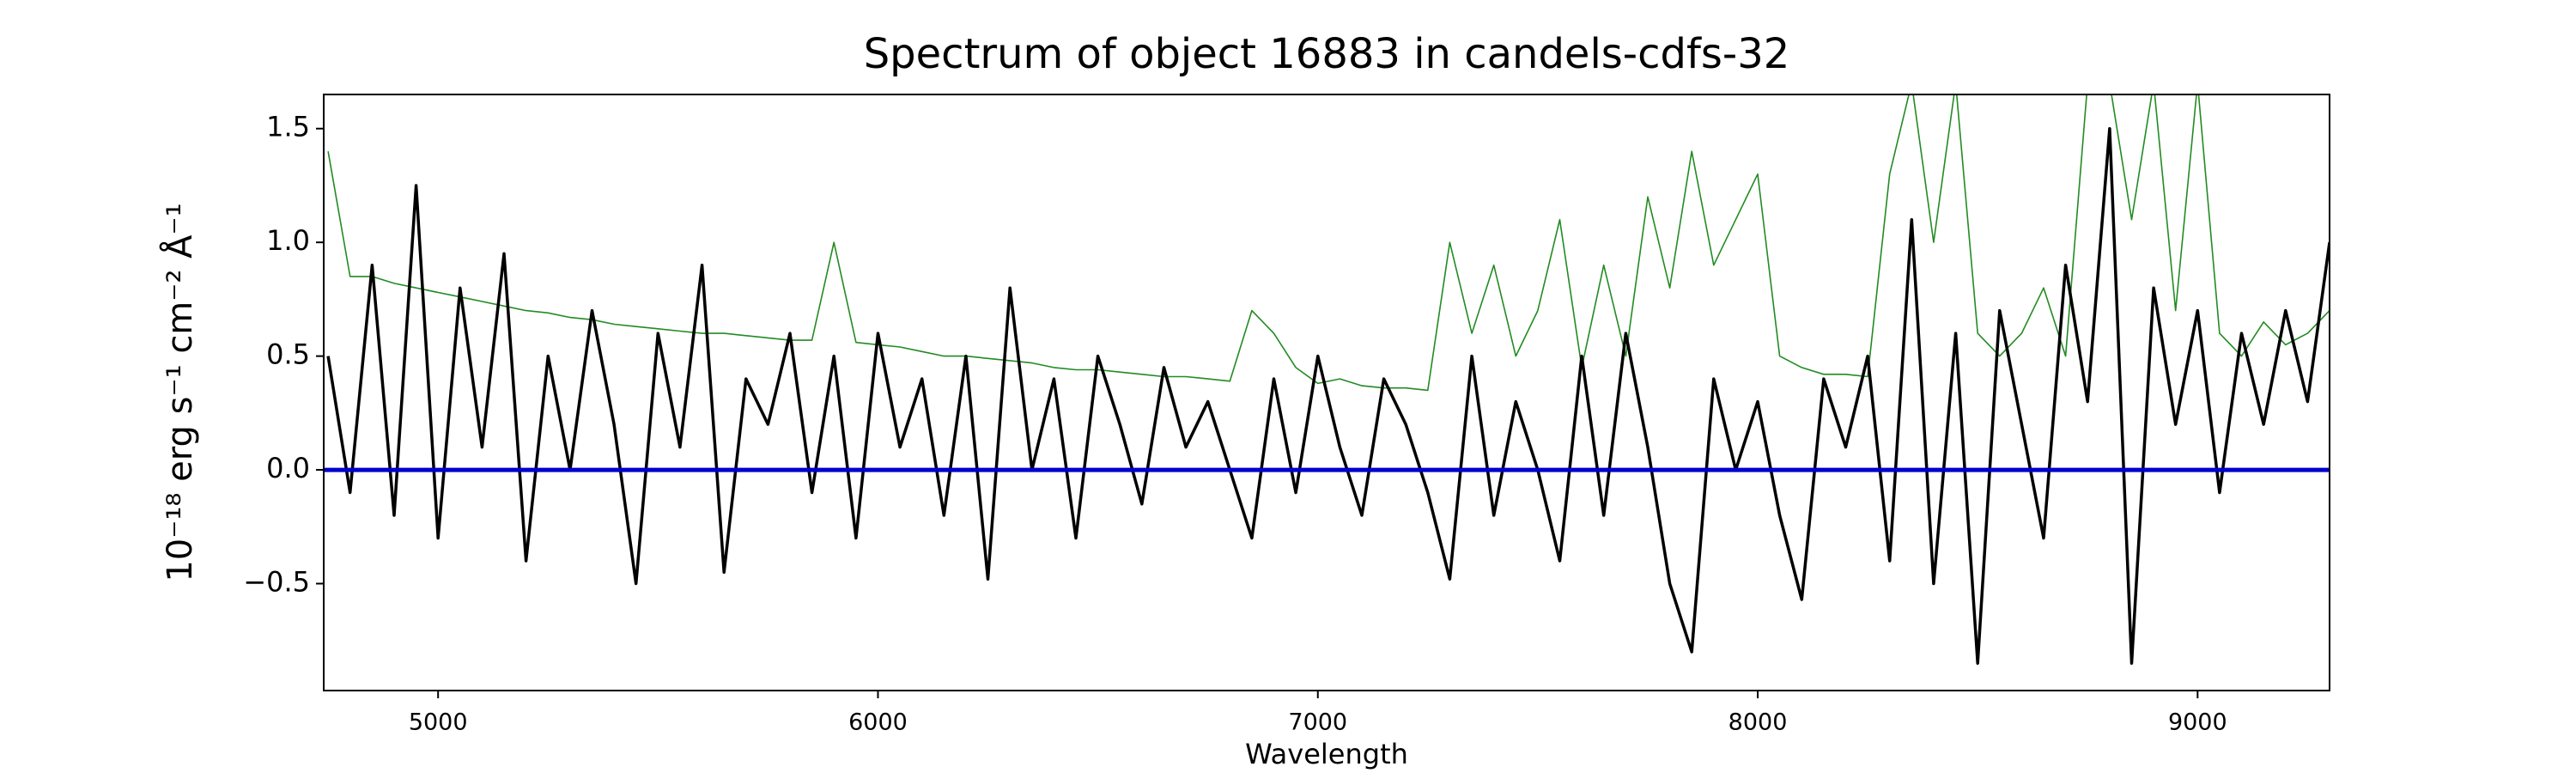 This screenshot has height=773, width=2576. I want to click on y-tick-label: 0.0, so click(288, 468).